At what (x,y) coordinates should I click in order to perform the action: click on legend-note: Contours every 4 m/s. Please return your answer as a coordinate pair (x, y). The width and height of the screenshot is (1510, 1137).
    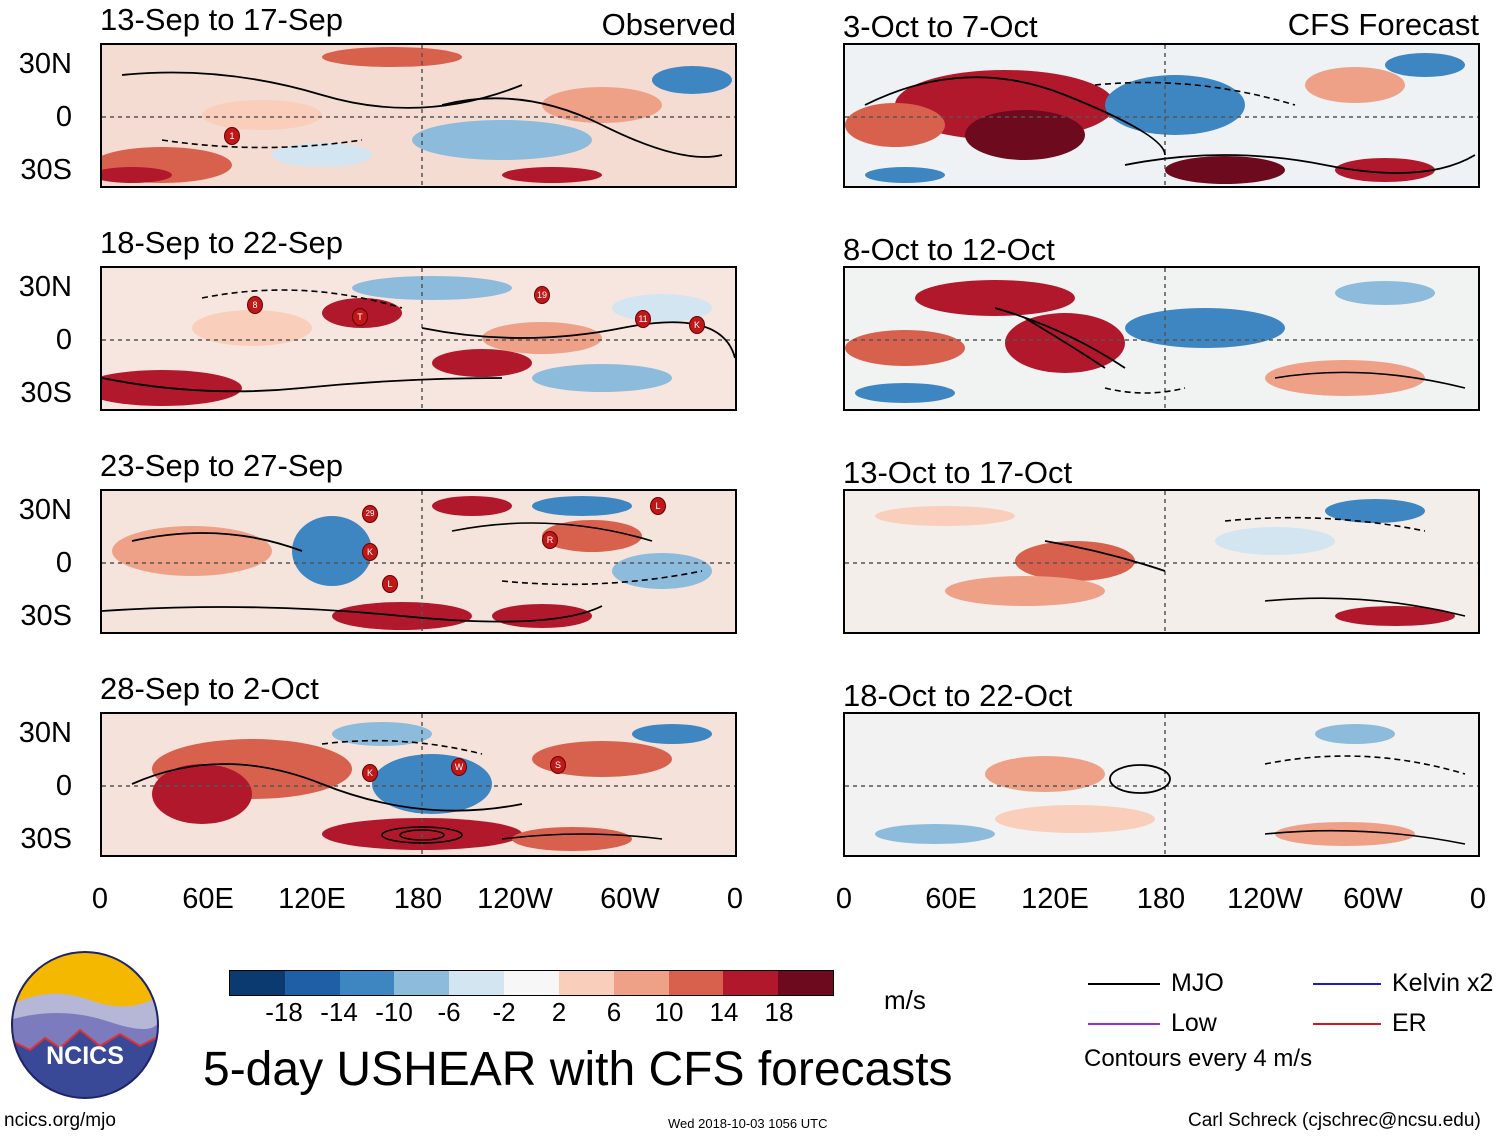
    Looking at the image, I should click on (1198, 1058).